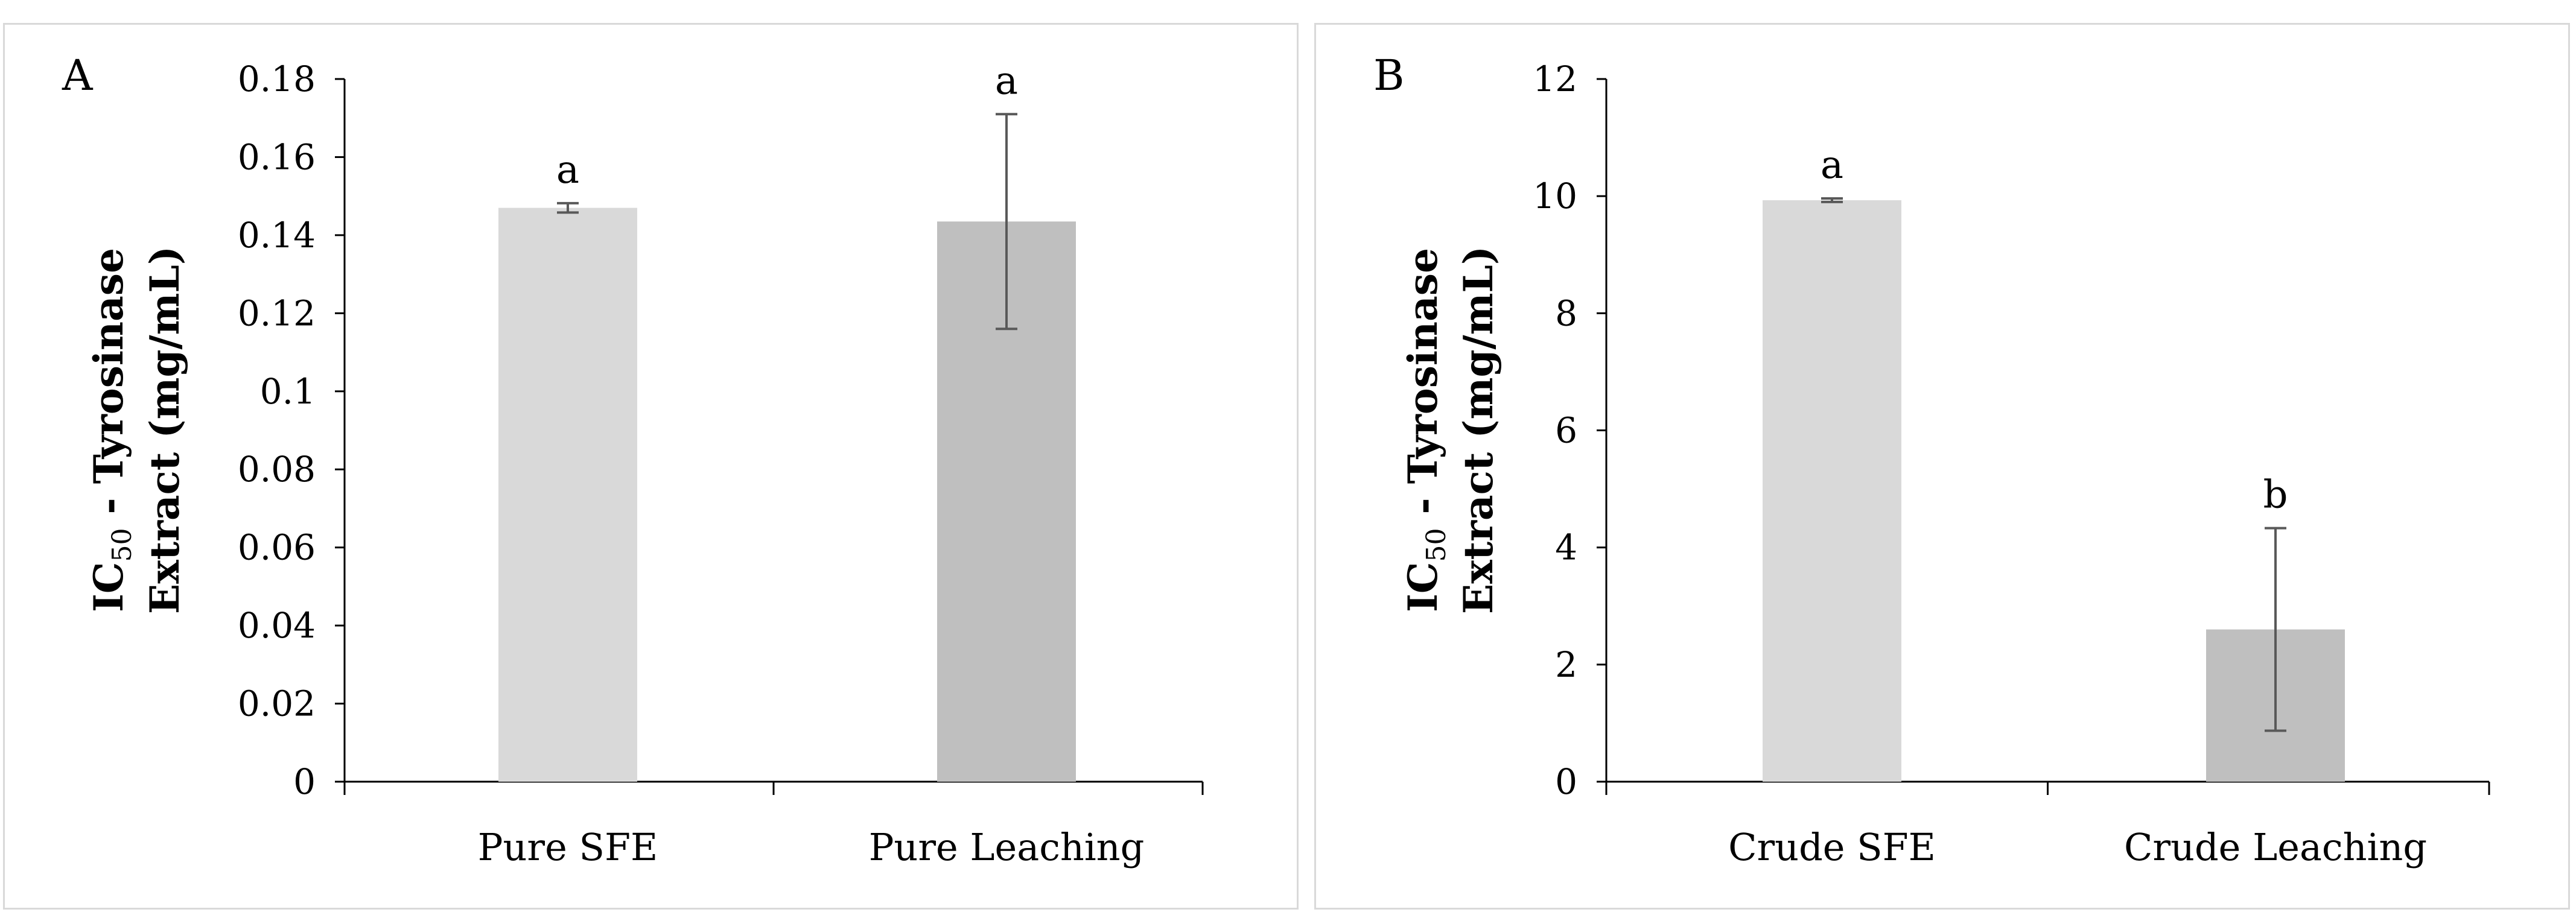 The width and height of the screenshot is (2576, 918). I want to click on significance-label-a-1: a, so click(1006, 81).